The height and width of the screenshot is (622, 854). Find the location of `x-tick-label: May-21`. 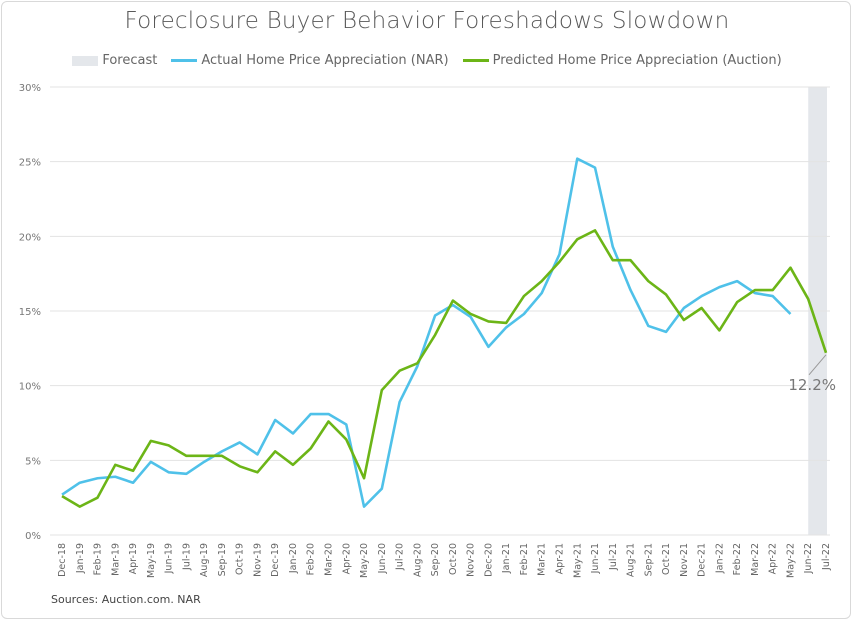

x-tick-label: May-21 is located at coordinates (577, 560).